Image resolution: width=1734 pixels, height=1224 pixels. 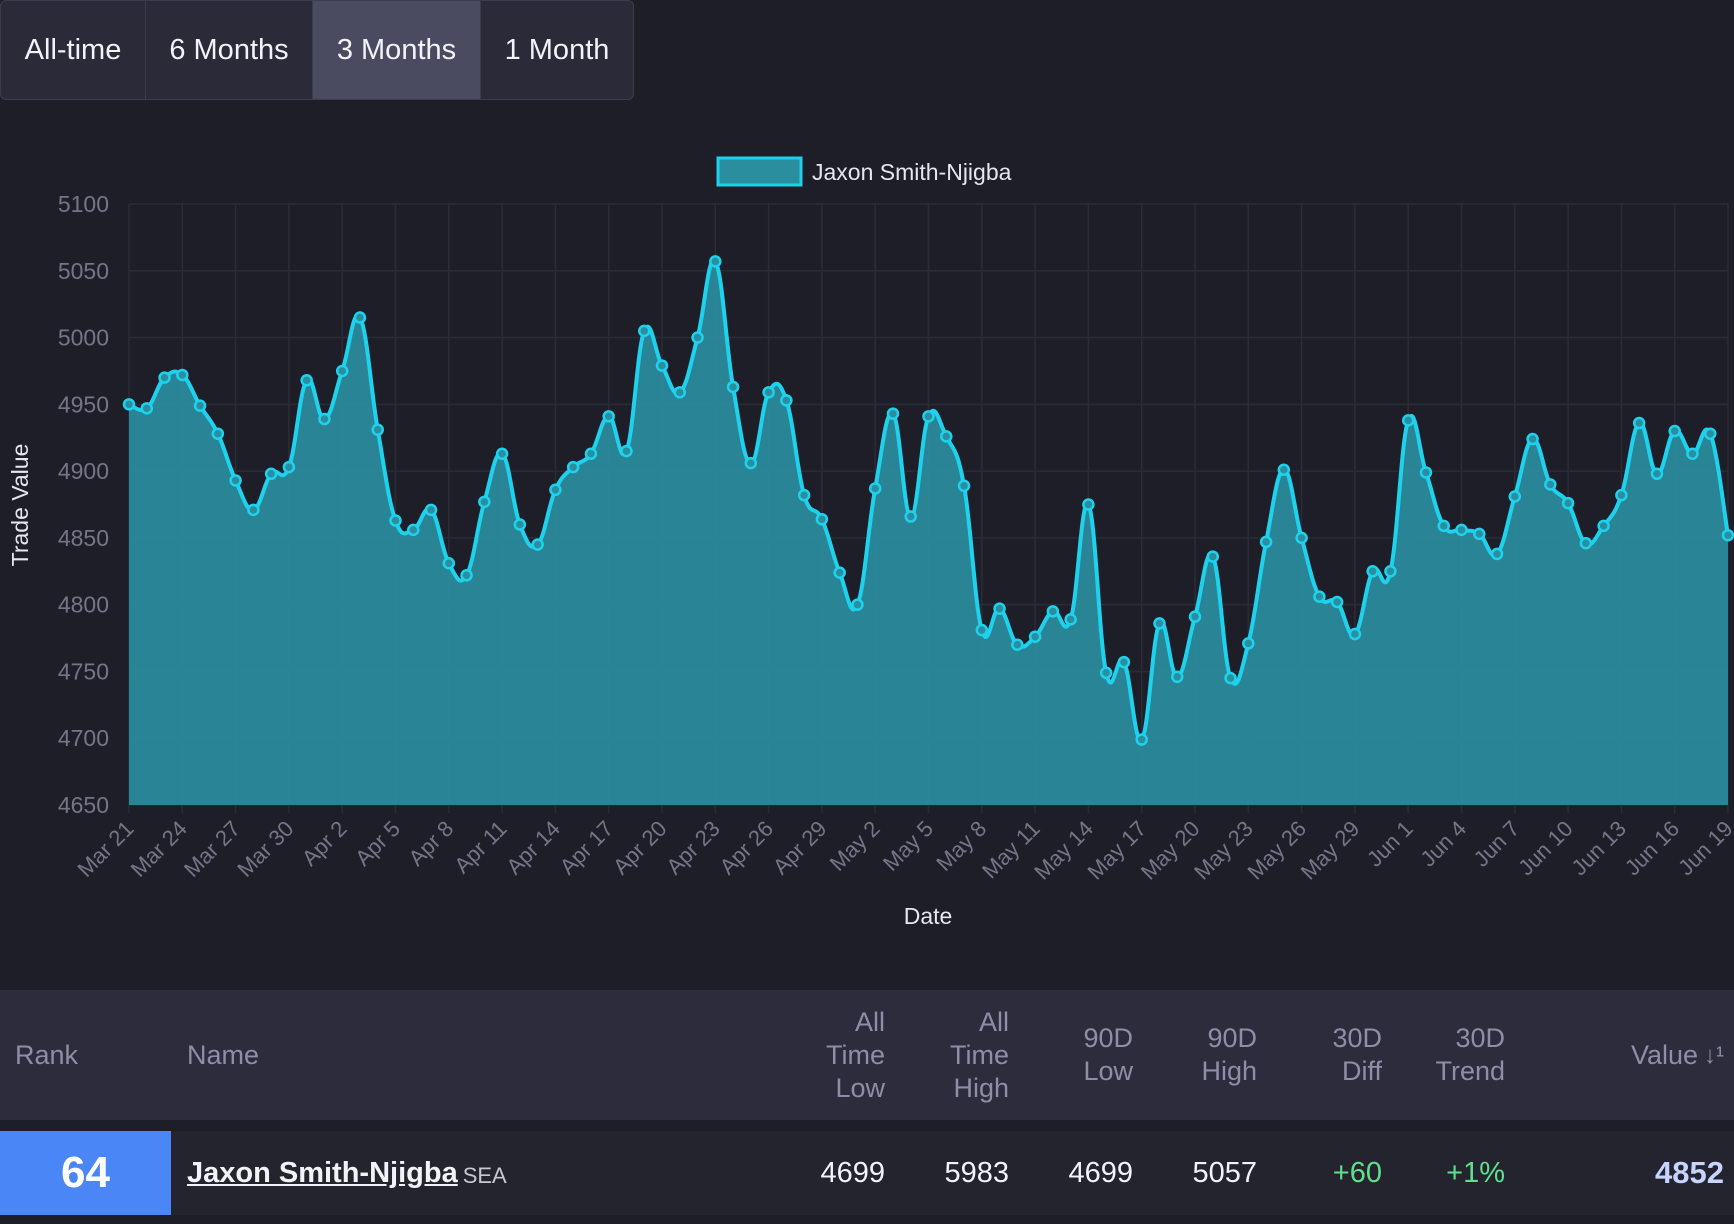 What do you see at coordinates (322, 1172) in the screenshot?
I see `player-name-link: Jaxon Smith-Njigba` at bounding box center [322, 1172].